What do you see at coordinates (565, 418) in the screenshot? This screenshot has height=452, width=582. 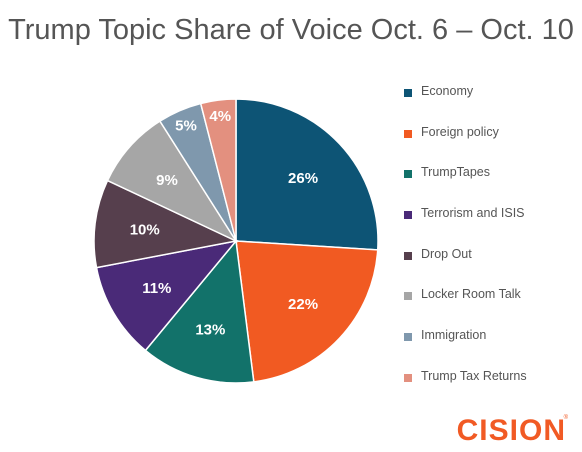 I see `registered-mark: ®` at bounding box center [565, 418].